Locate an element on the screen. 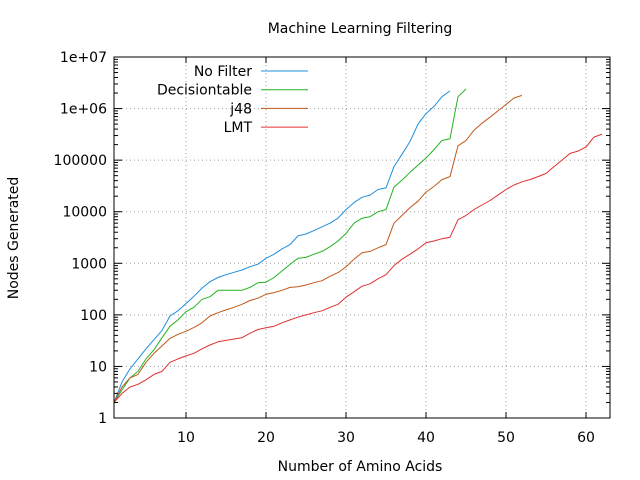 This screenshot has width=640, height=480. x-tick-label: 40 is located at coordinates (426, 438).